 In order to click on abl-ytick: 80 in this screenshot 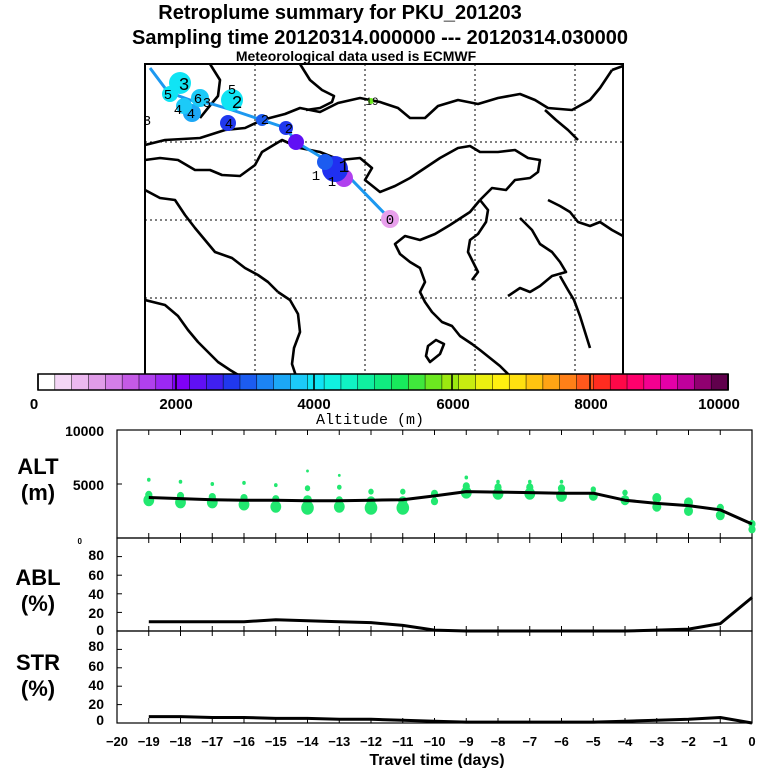, I will do `click(96, 555)`.